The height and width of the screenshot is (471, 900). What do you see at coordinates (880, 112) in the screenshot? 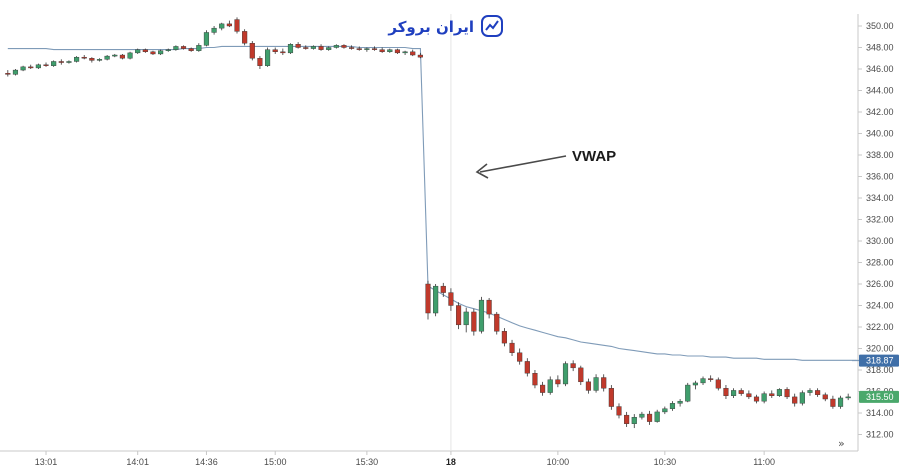
I see `price-tick-label: 342.00` at bounding box center [880, 112].